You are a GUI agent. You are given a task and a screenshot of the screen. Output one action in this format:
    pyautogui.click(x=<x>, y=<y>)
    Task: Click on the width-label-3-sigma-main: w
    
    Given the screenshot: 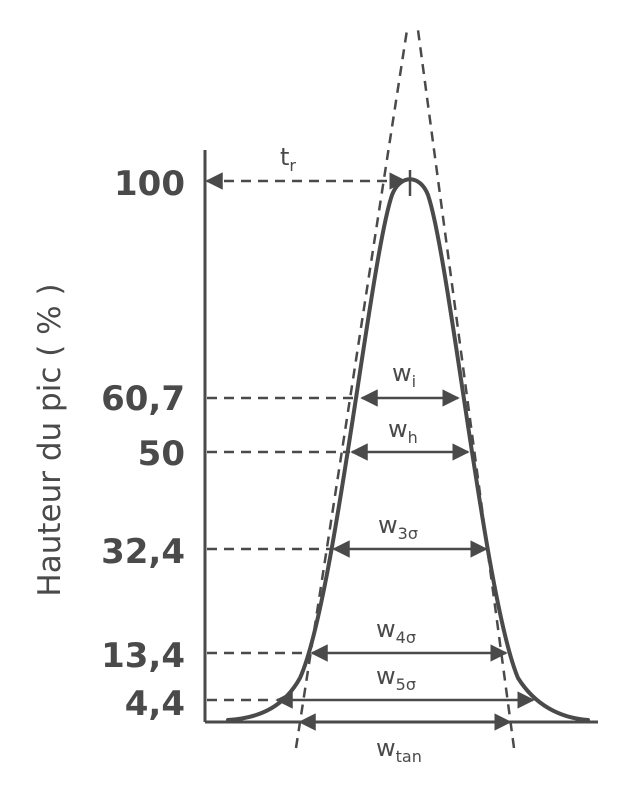 What is the action you would take?
    pyautogui.click(x=388, y=525)
    